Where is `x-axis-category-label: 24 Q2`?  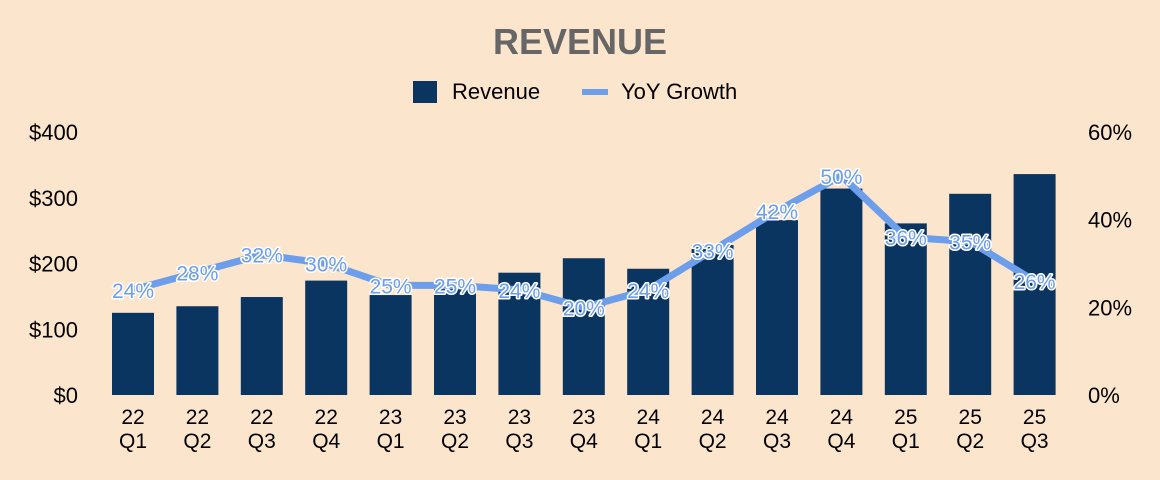 x-axis-category-label: 24 Q2 is located at coordinates (713, 429).